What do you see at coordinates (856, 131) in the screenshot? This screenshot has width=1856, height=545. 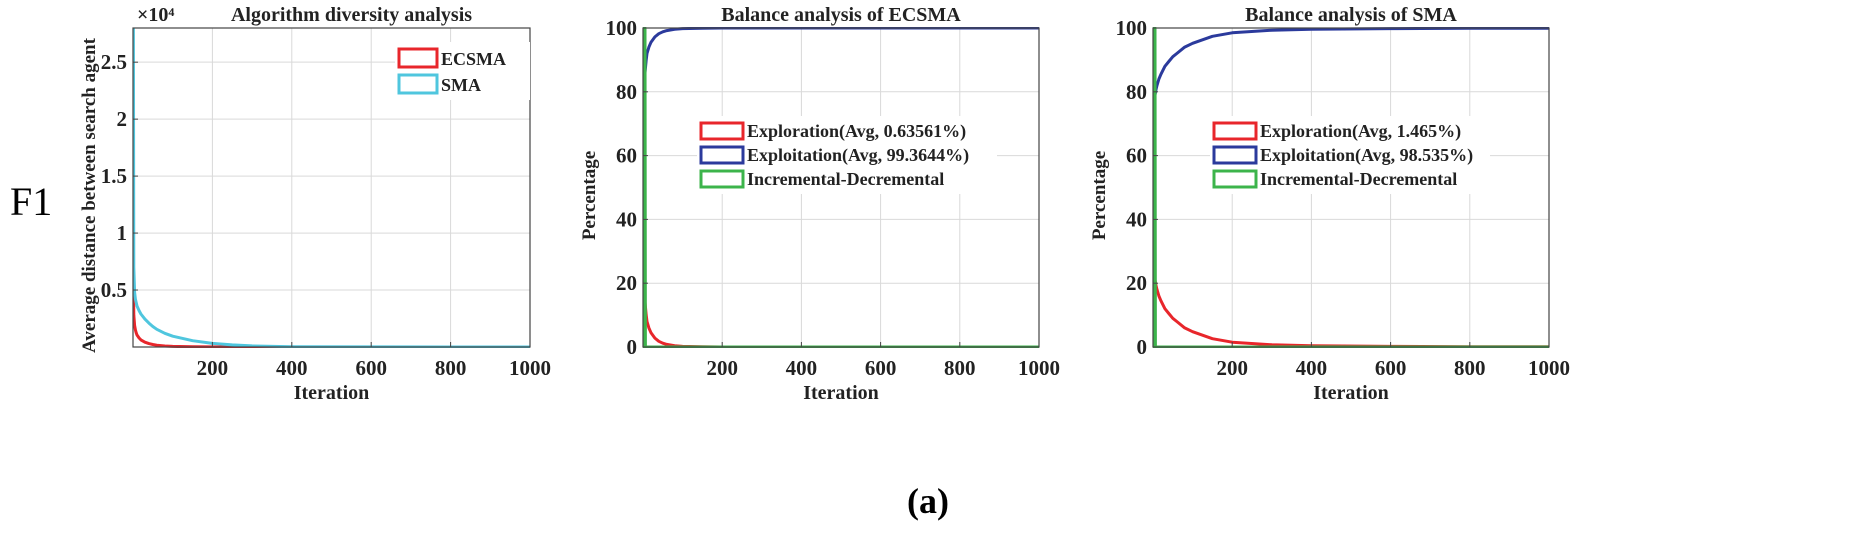 I see `legend-entry: Exploration(Avg, 0.63561%)` at bounding box center [856, 131].